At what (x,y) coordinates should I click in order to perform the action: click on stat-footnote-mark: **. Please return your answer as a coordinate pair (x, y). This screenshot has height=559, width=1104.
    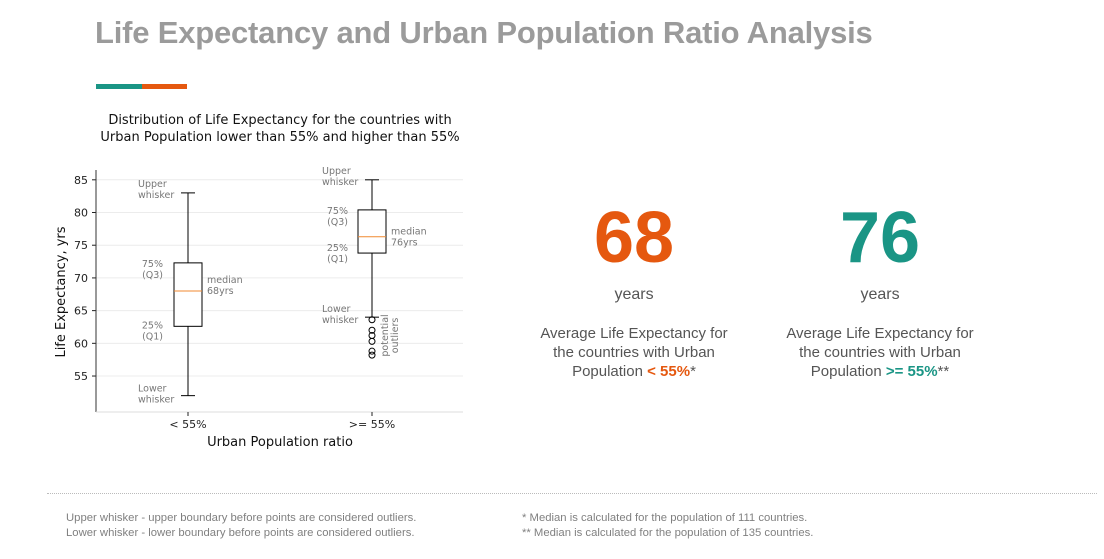
    Looking at the image, I should click on (943, 371).